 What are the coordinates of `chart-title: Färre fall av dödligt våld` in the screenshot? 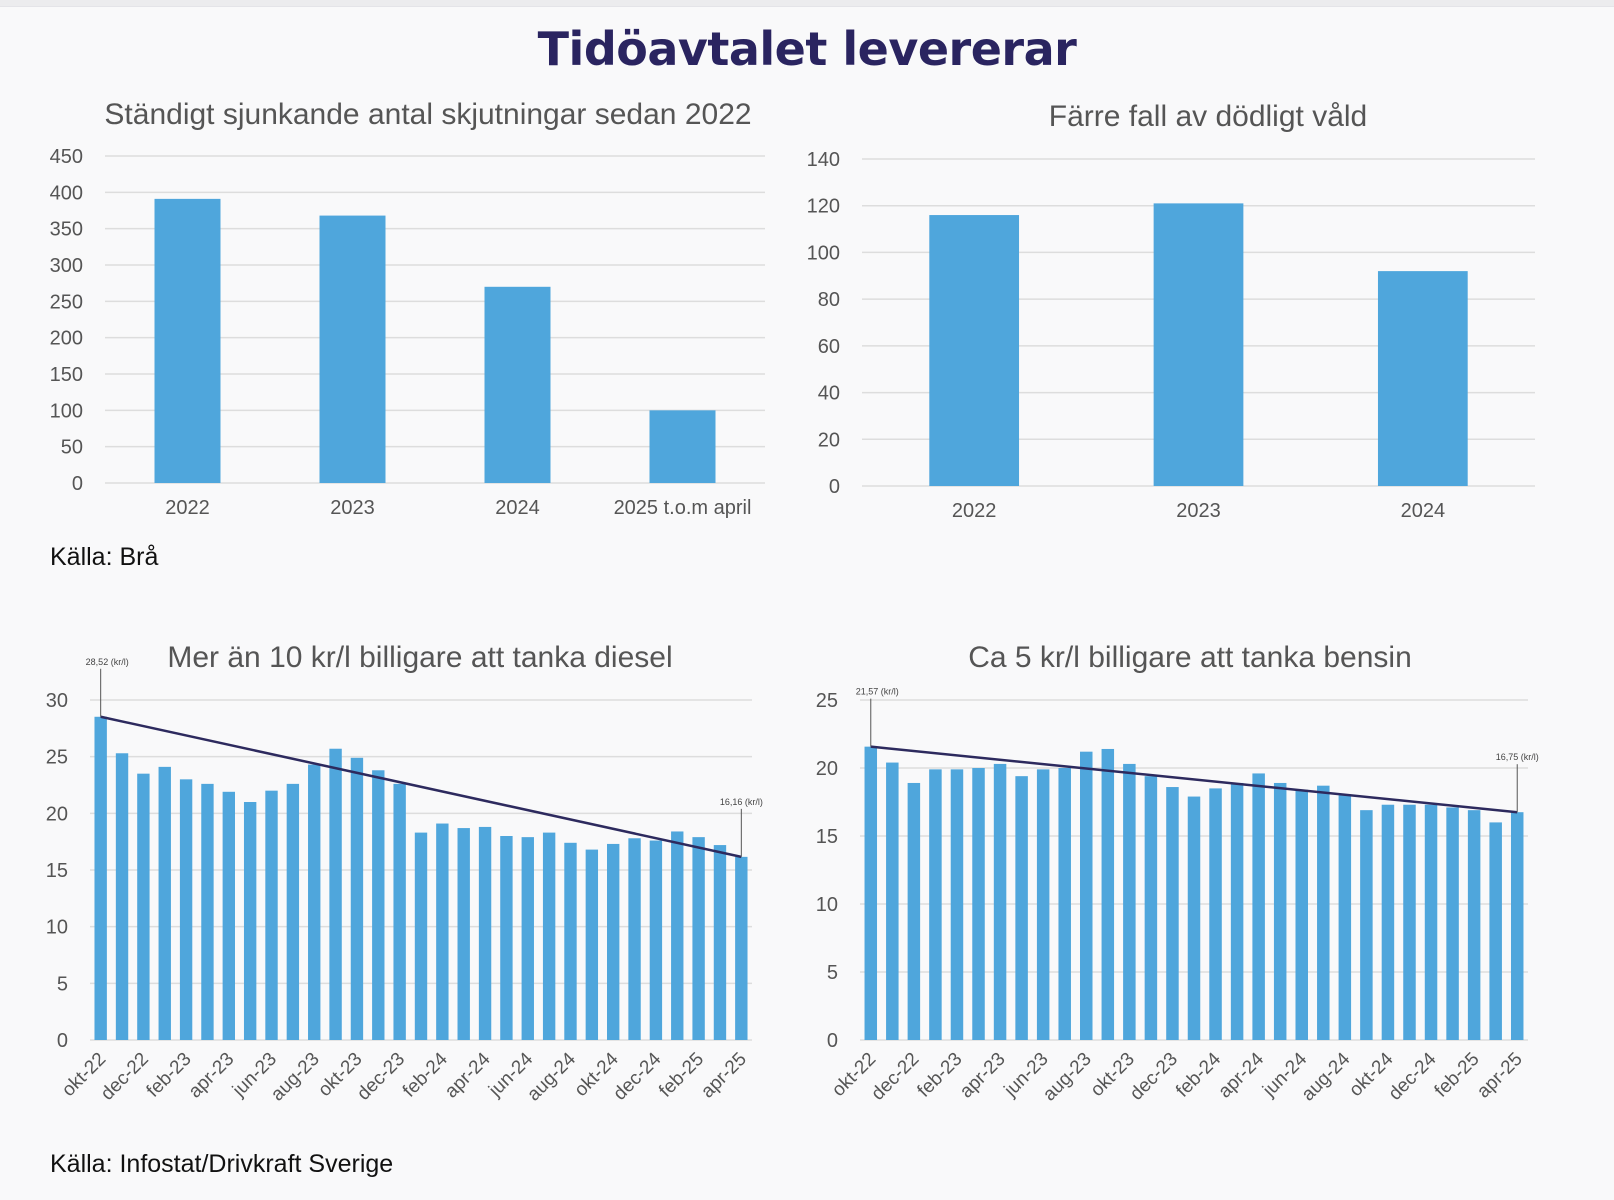 It's located at (1208, 116).